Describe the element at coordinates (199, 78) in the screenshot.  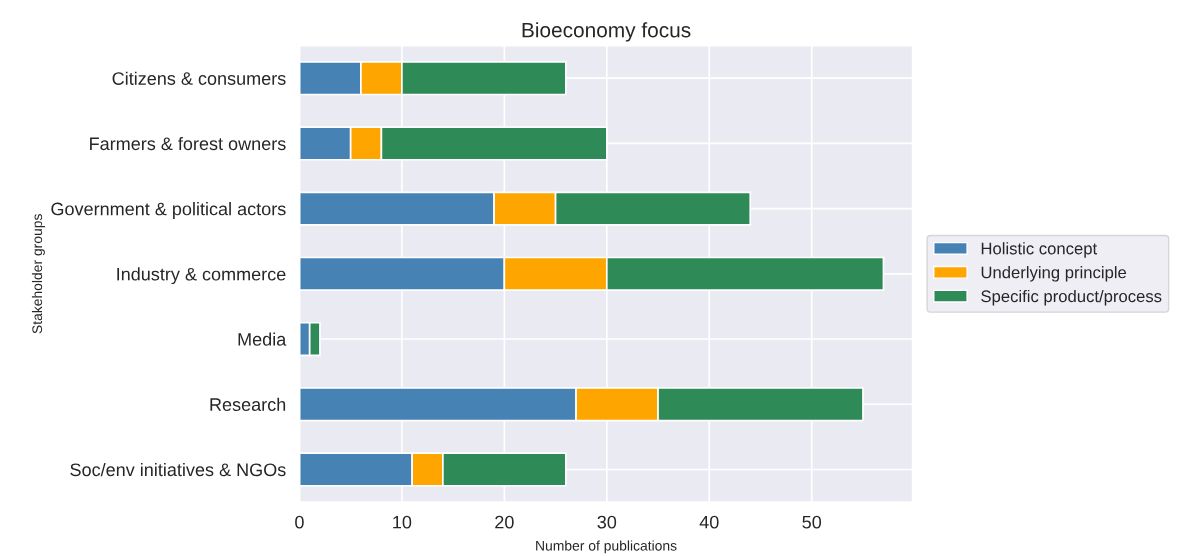
I see `y-tick-label: Citizens & consumers` at that location.